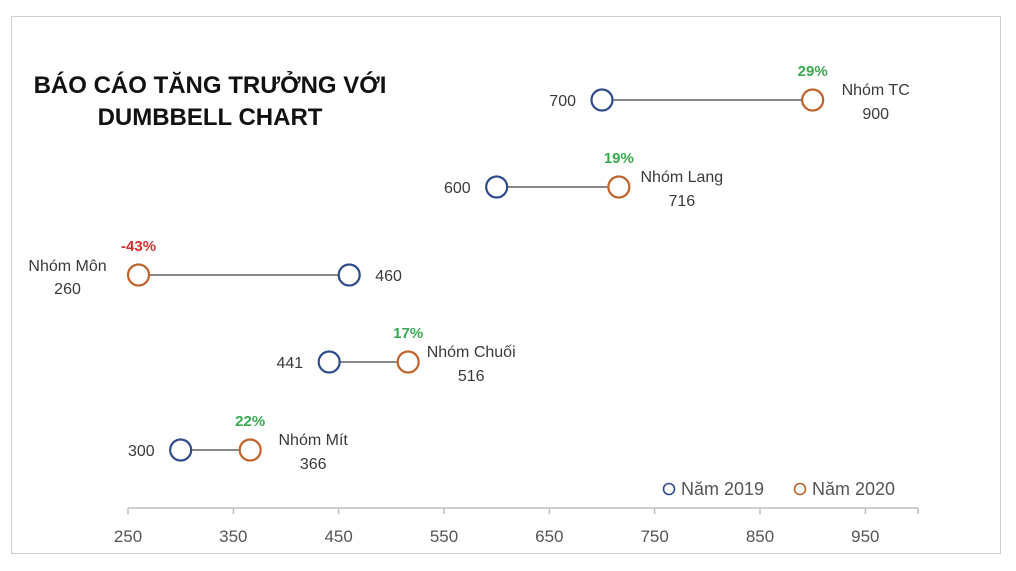  Describe the element at coordinates (210, 102) in the screenshot. I see `chart-title: BÁO CÁO TĂNG TRƯỞNG VỚI DUMBBELL CHART` at that location.